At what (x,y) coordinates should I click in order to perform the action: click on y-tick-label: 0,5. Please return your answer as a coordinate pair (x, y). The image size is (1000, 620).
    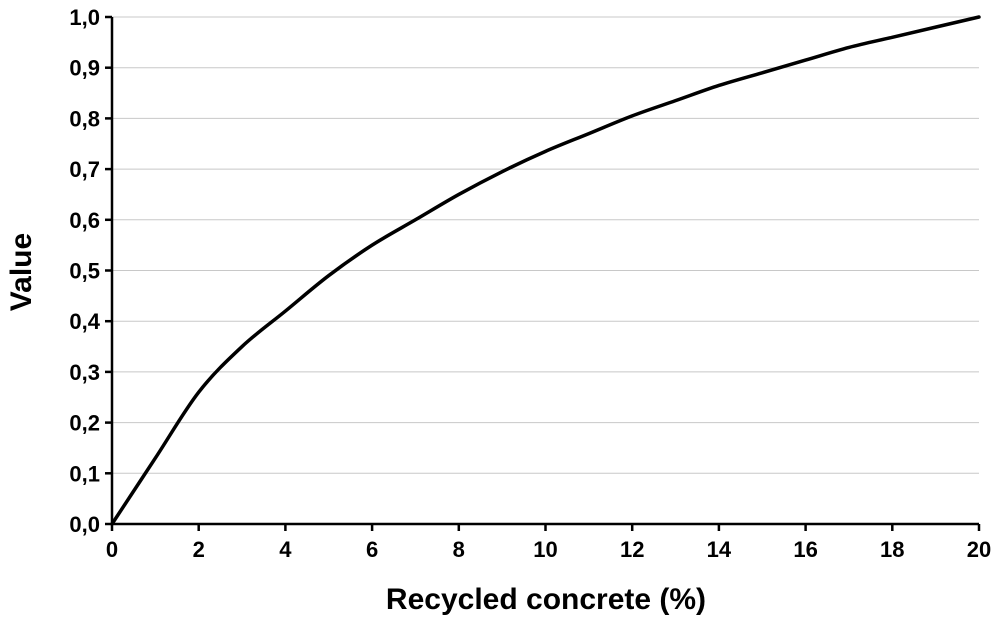
    Looking at the image, I should click on (84, 271).